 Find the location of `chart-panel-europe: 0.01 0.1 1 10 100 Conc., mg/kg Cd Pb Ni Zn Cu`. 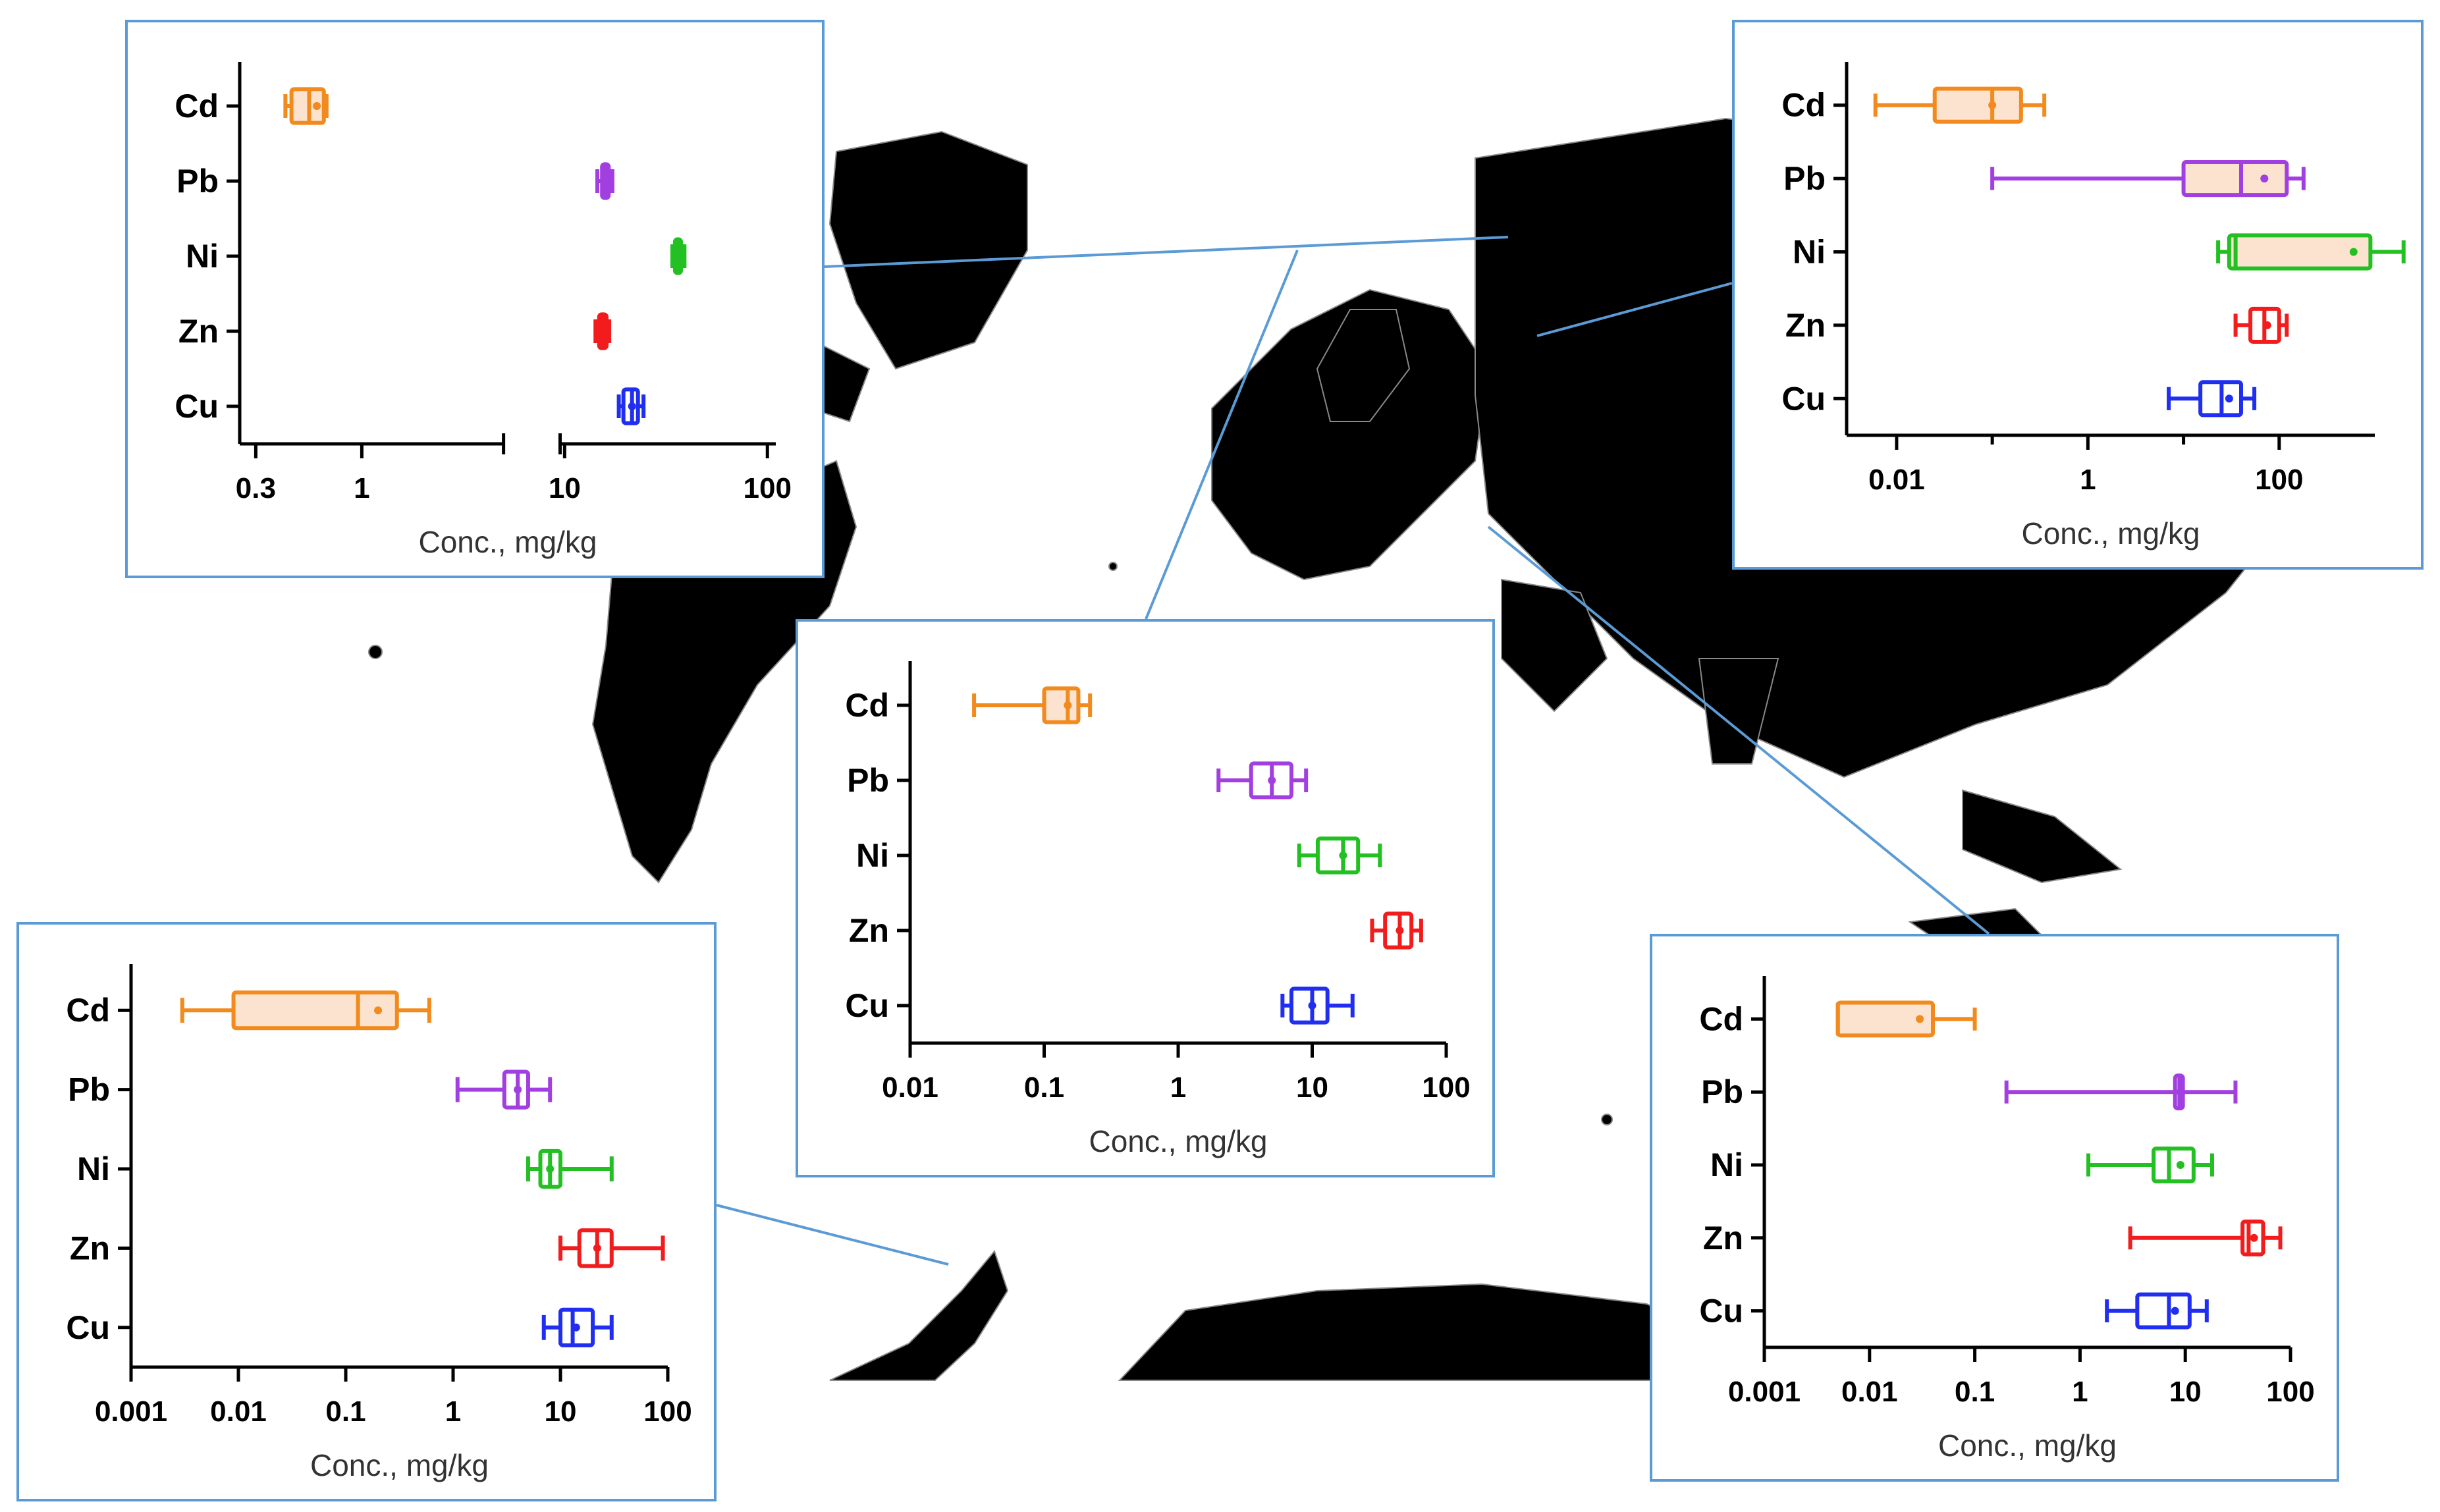

chart-panel-europe: 0.01 0.1 1 10 100 Conc., mg/kg Cd Pb Ni Zn Cu is located at coordinates (1145, 898).